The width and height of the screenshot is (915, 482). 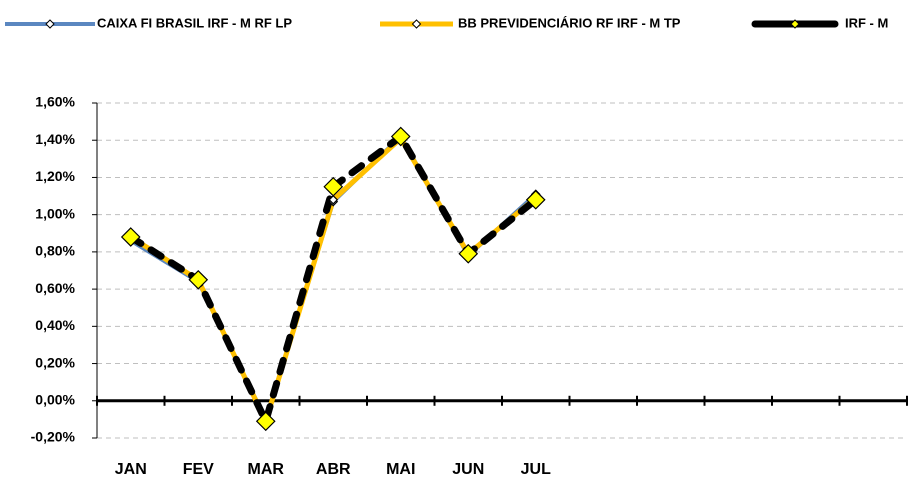 I want to click on y-tick-label: 1,40%, so click(x=55, y=139).